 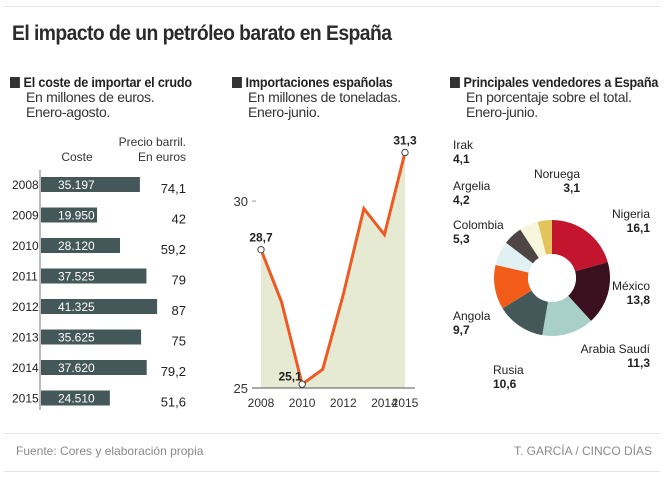 What do you see at coordinates (173, 188) in the screenshot?
I see `price-value-label: 74,1` at bounding box center [173, 188].